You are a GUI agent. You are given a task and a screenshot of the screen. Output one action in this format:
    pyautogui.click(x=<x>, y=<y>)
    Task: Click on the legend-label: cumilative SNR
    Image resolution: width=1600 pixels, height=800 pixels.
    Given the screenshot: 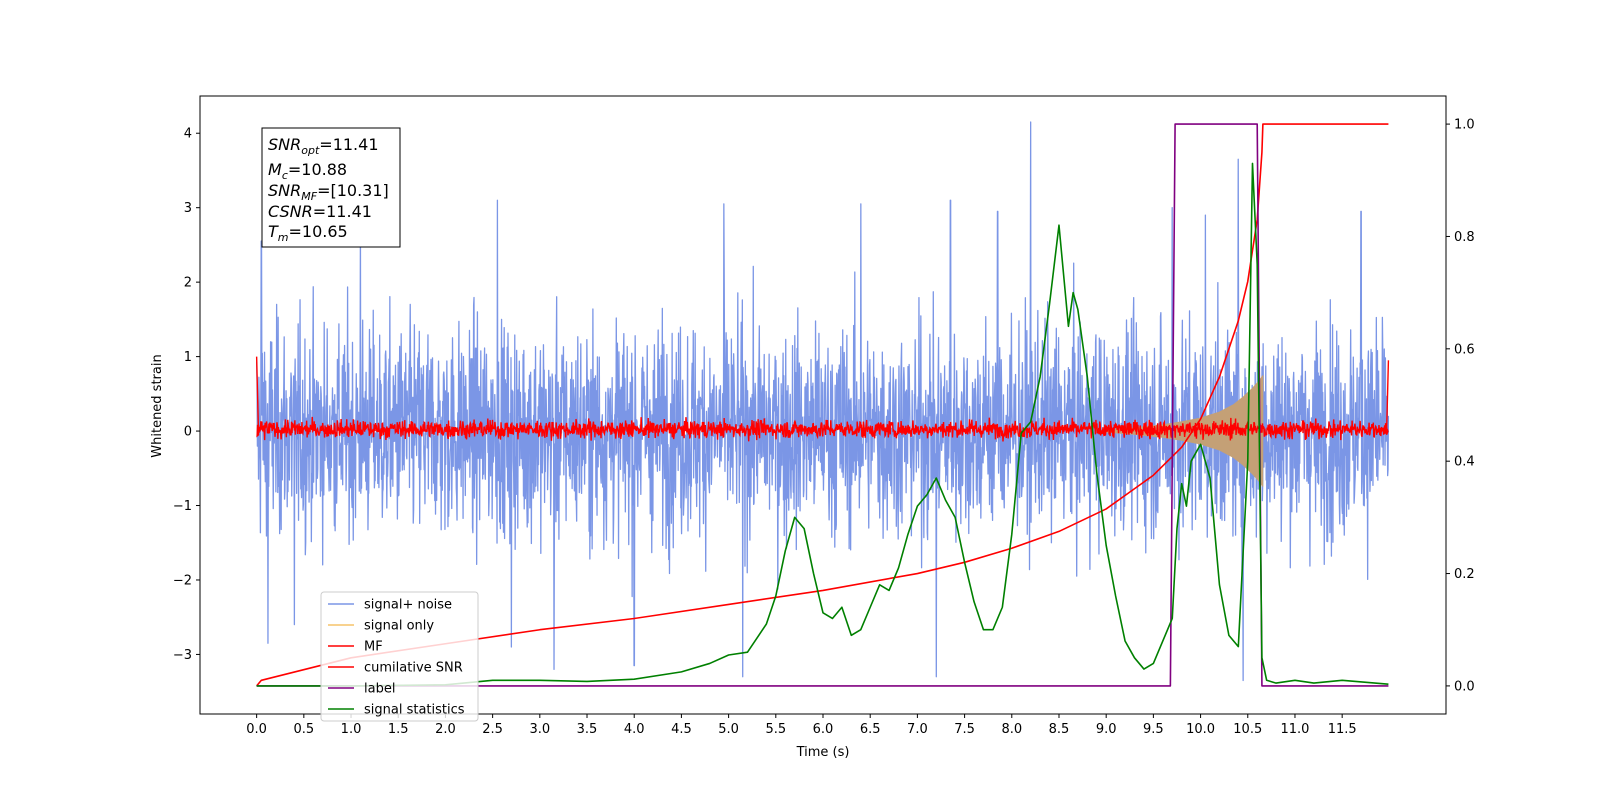 What is the action you would take?
    pyautogui.click(x=413, y=668)
    